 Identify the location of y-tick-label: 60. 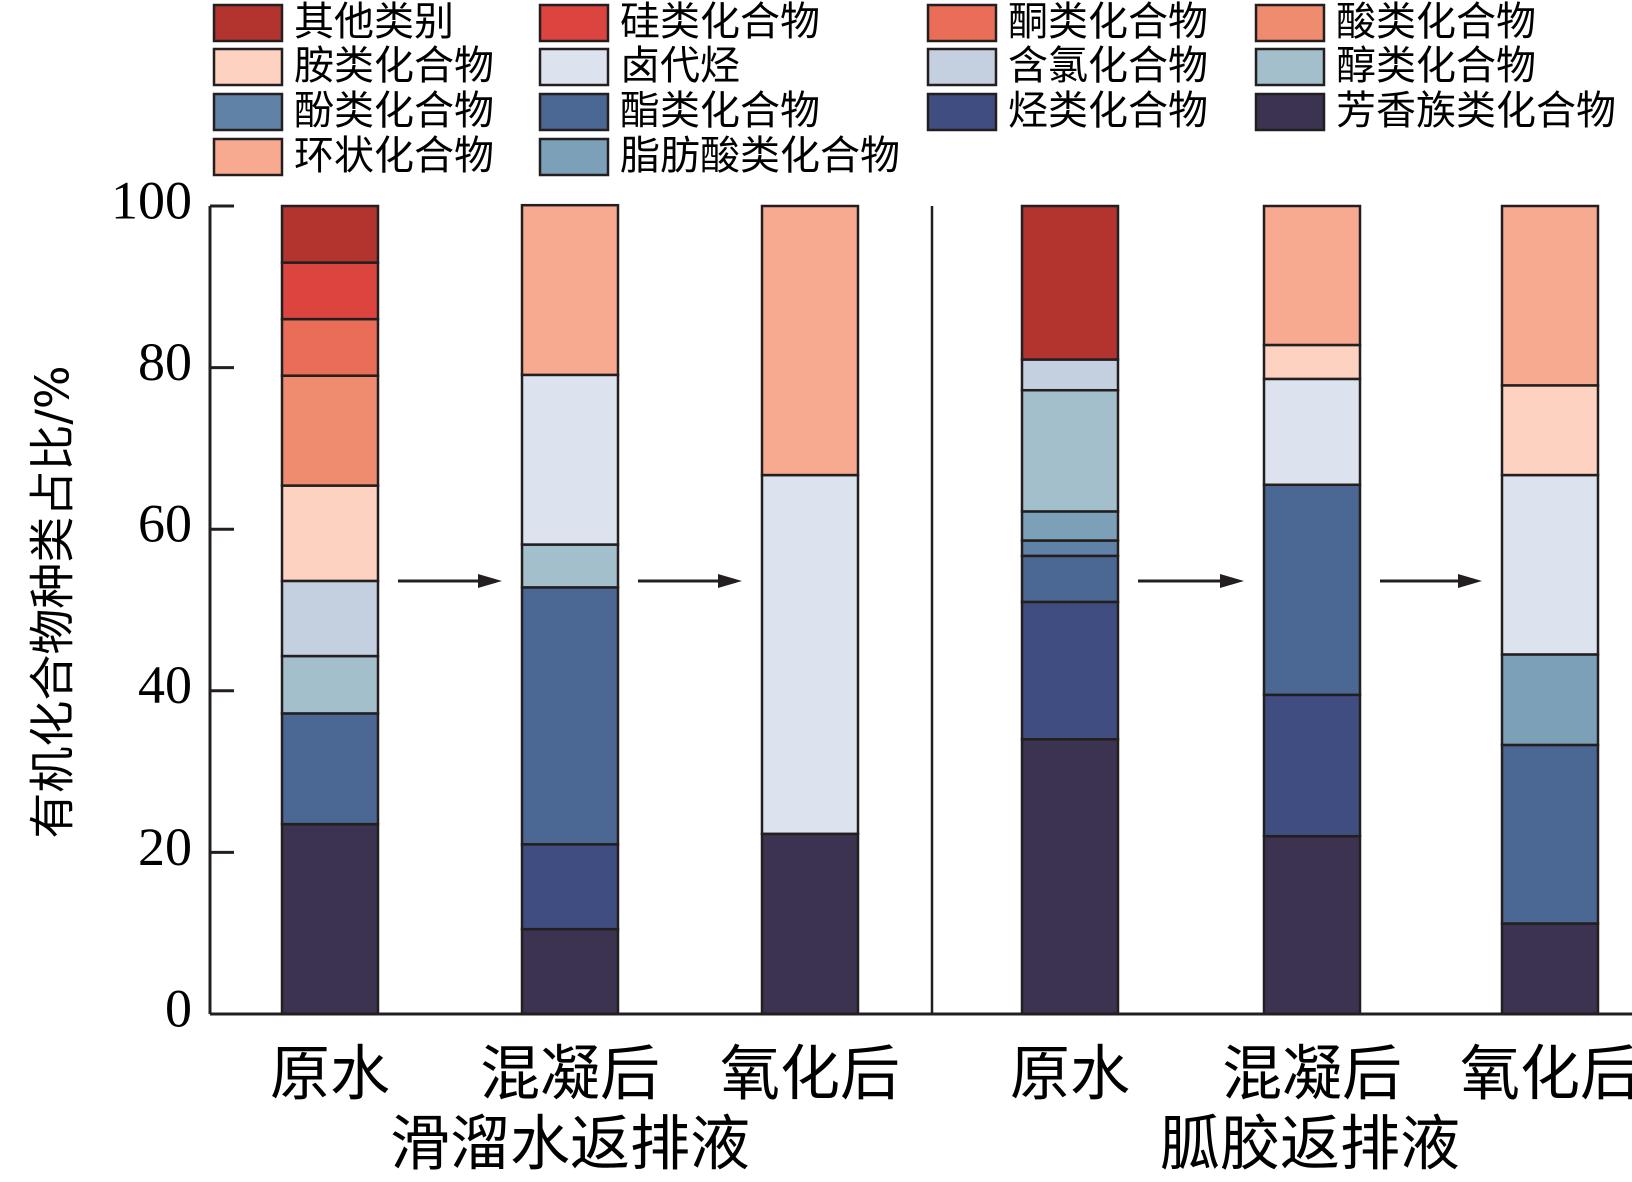
(165, 524).